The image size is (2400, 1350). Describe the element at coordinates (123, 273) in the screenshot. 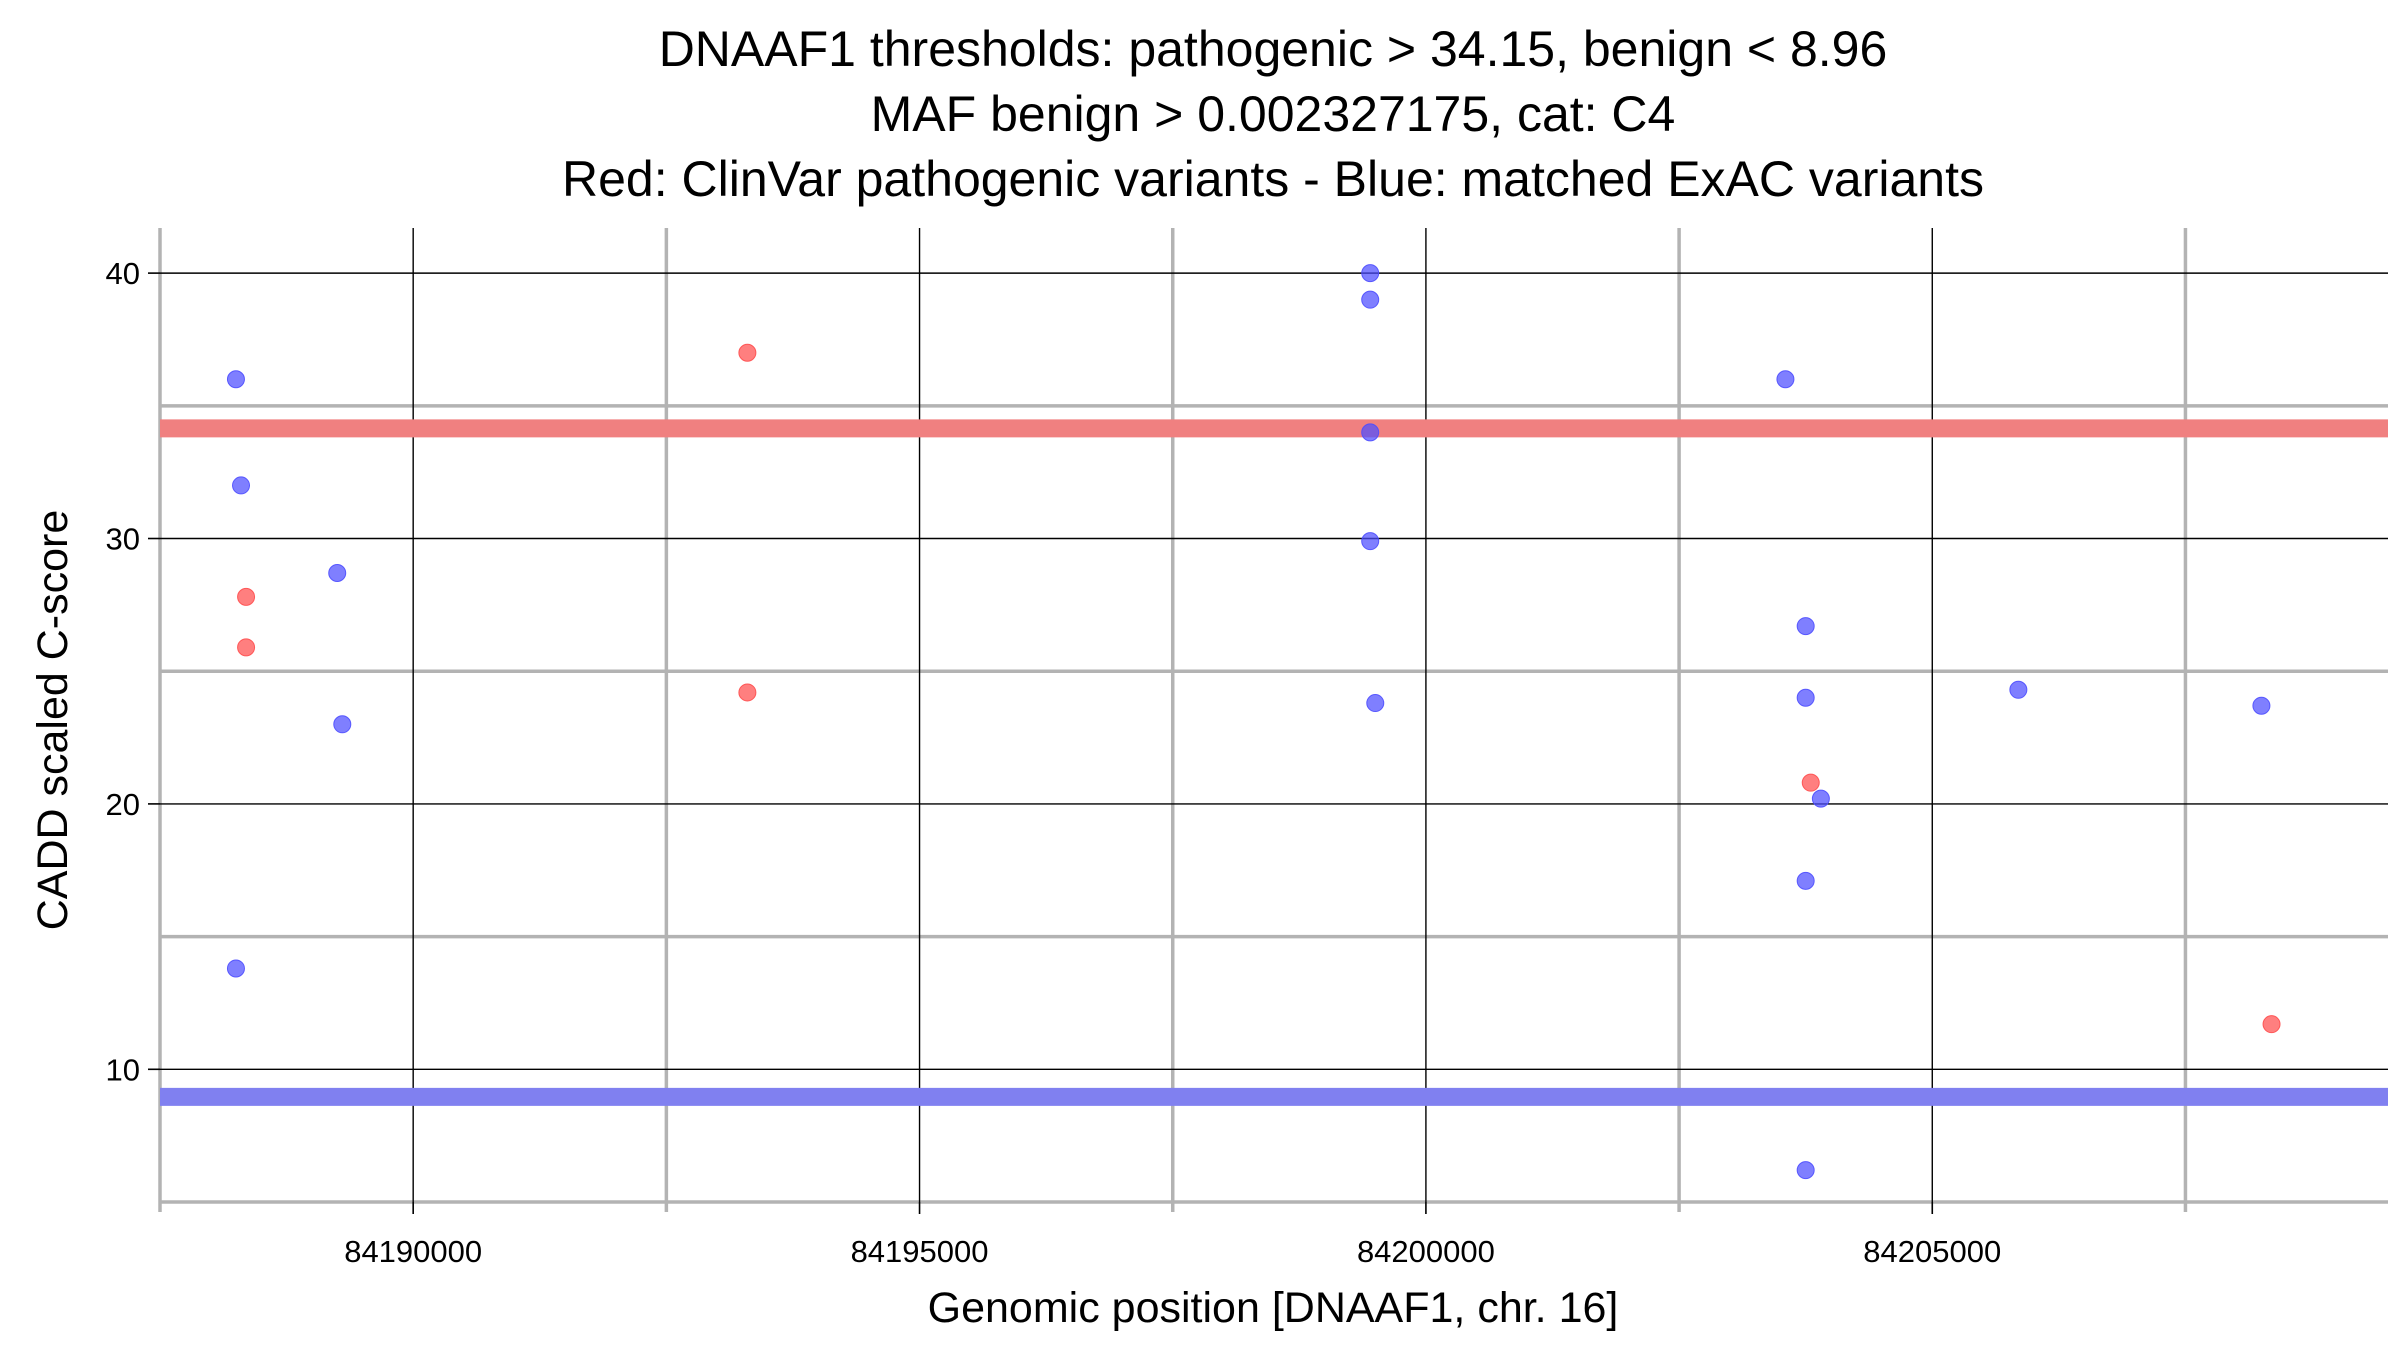

I see `y-tick-label: 40` at that location.